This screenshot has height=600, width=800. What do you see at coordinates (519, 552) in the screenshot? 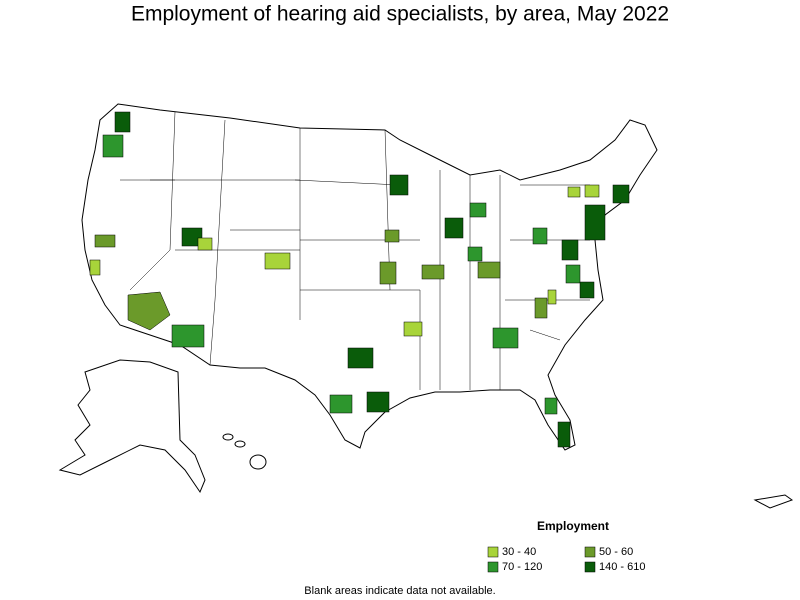
I see `legend-label: 30 - 40` at bounding box center [519, 552].